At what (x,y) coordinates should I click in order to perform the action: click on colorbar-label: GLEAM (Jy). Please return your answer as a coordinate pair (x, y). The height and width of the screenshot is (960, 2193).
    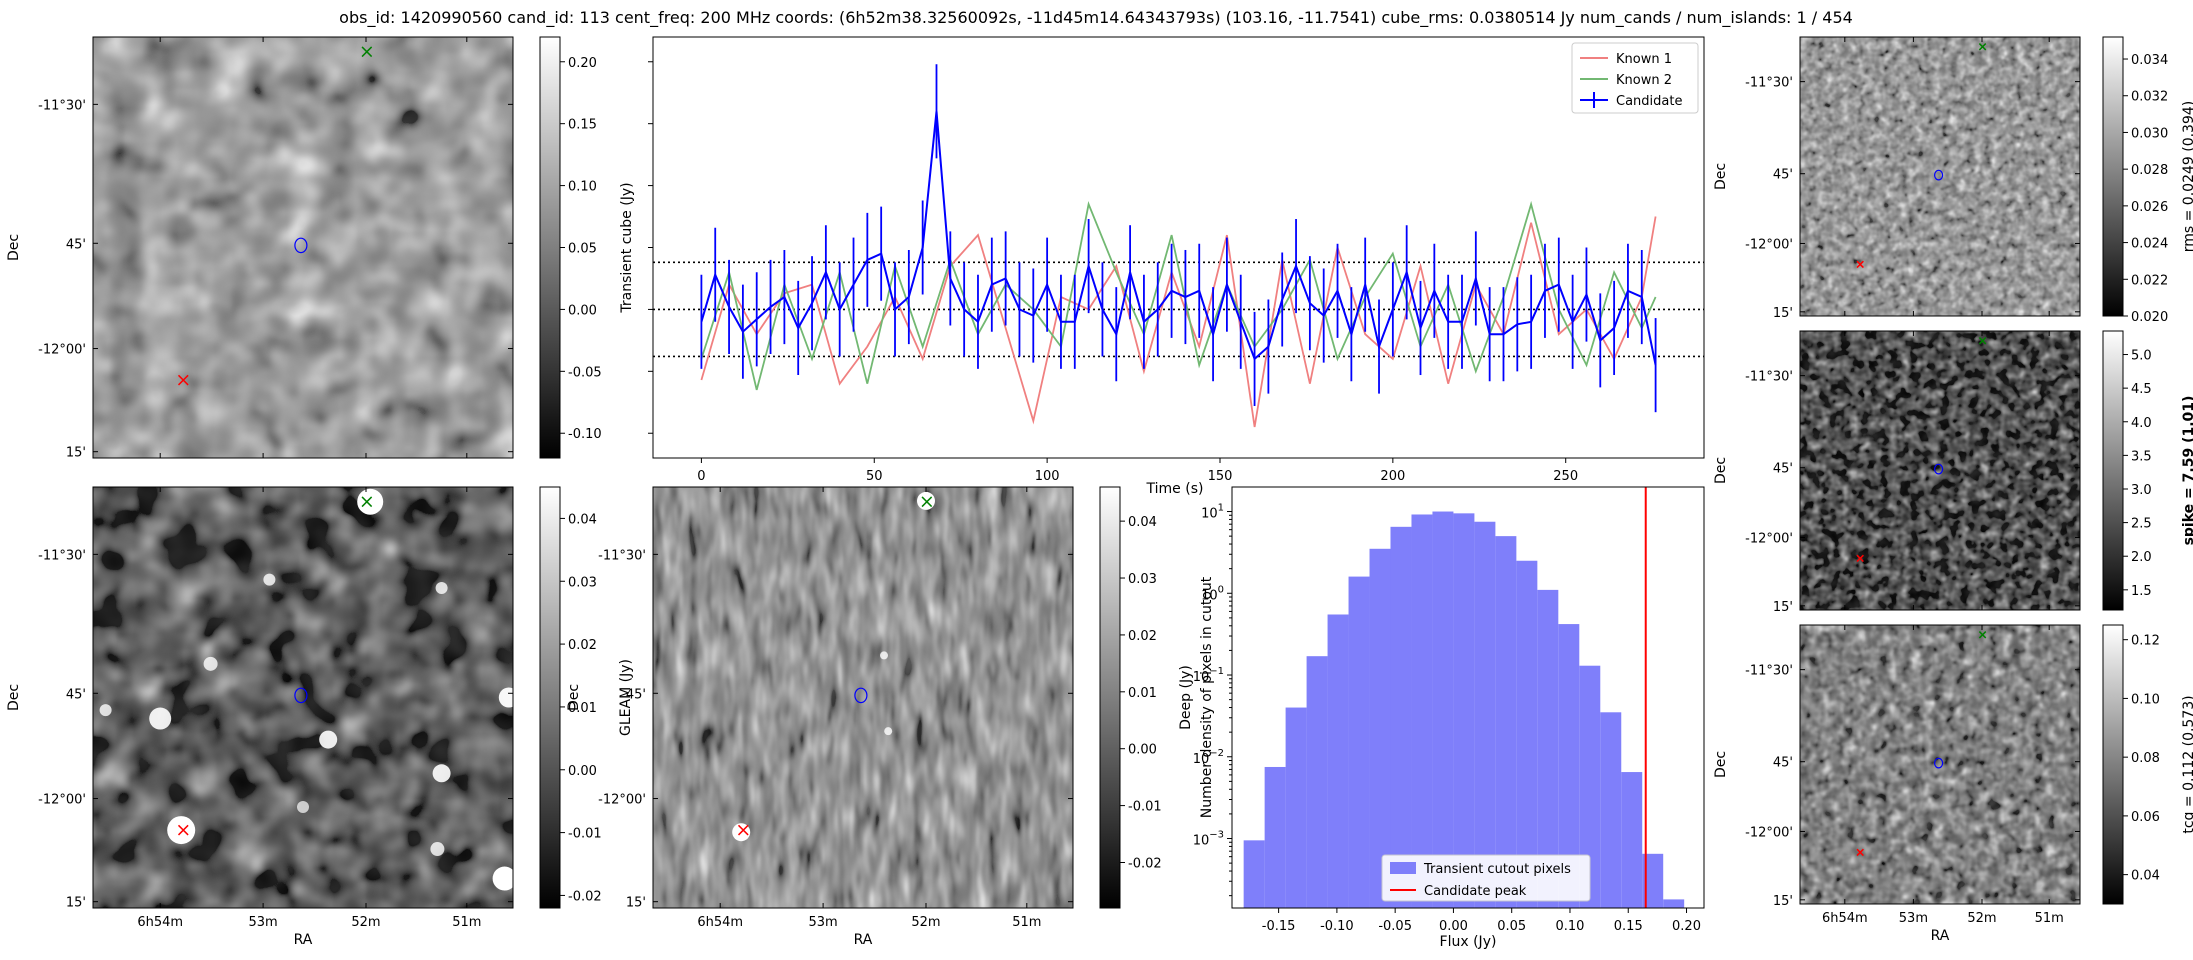
    Looking at the image, I should click on (626, 697).